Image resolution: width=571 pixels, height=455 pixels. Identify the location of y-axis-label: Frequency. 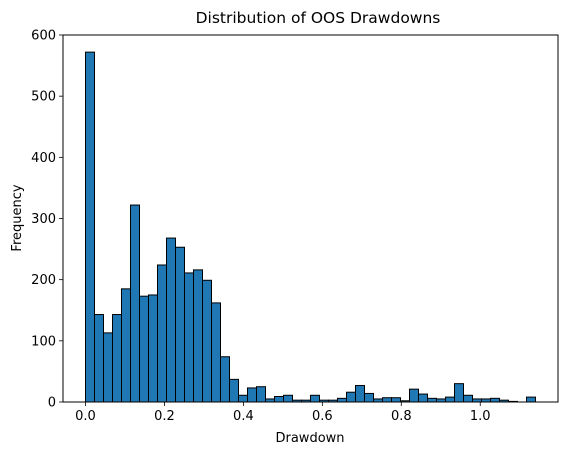
(17, 217).